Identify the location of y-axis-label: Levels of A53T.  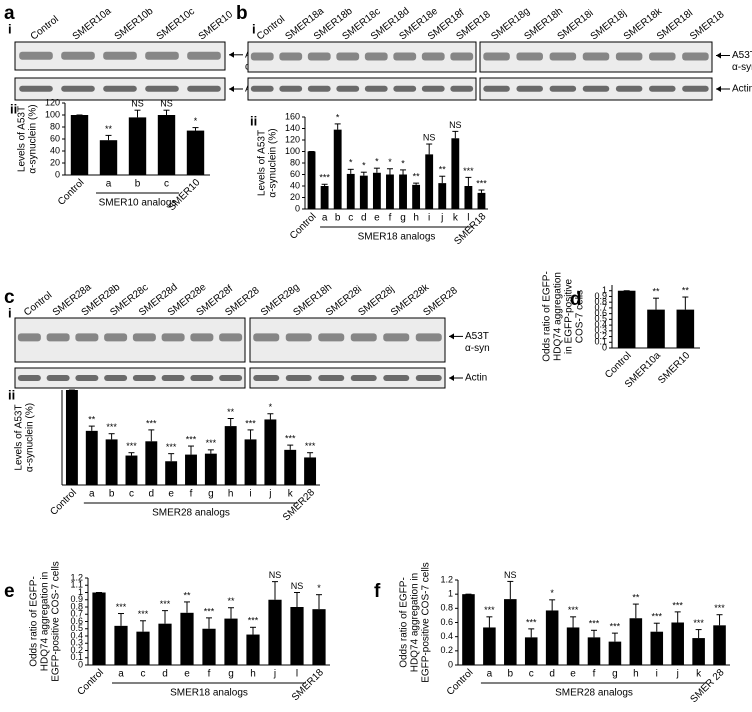
(262, 163).